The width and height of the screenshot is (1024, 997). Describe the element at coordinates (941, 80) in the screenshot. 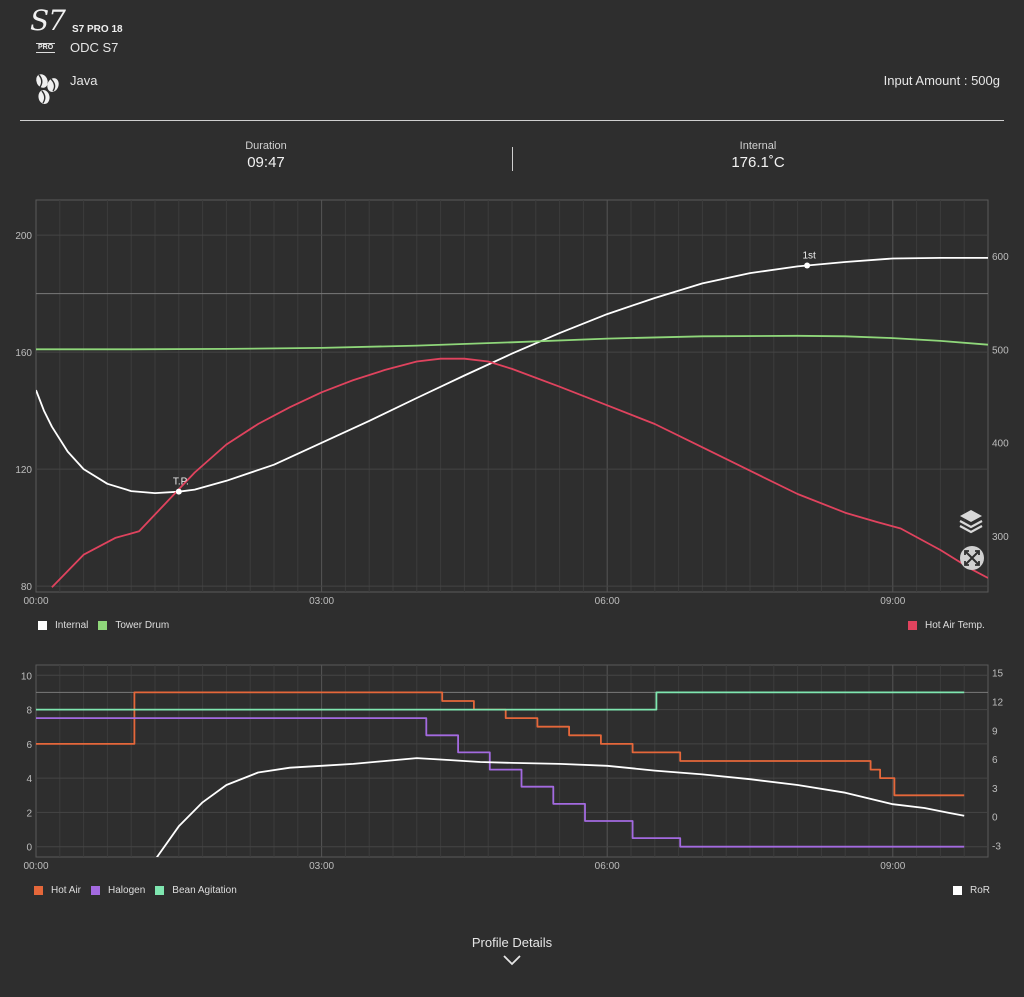

I see `input-amount: Input Amount : 500g` at that location.